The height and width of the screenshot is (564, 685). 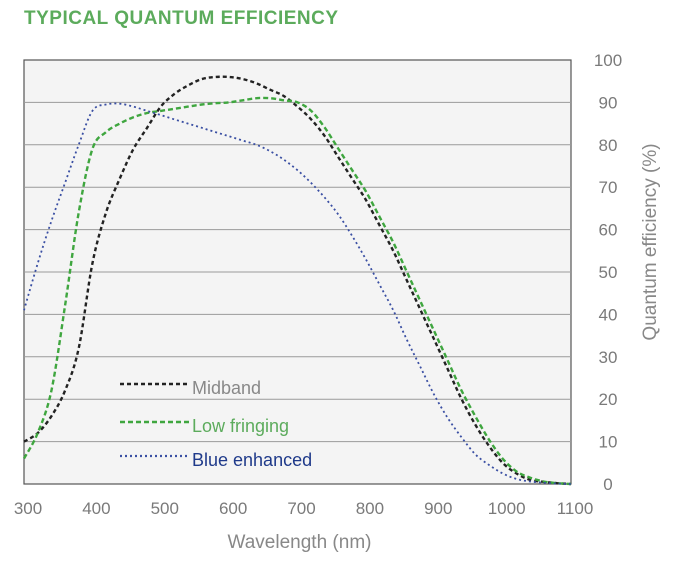 I want to click on x-tick-300: 300, so click(x=28, y=508).